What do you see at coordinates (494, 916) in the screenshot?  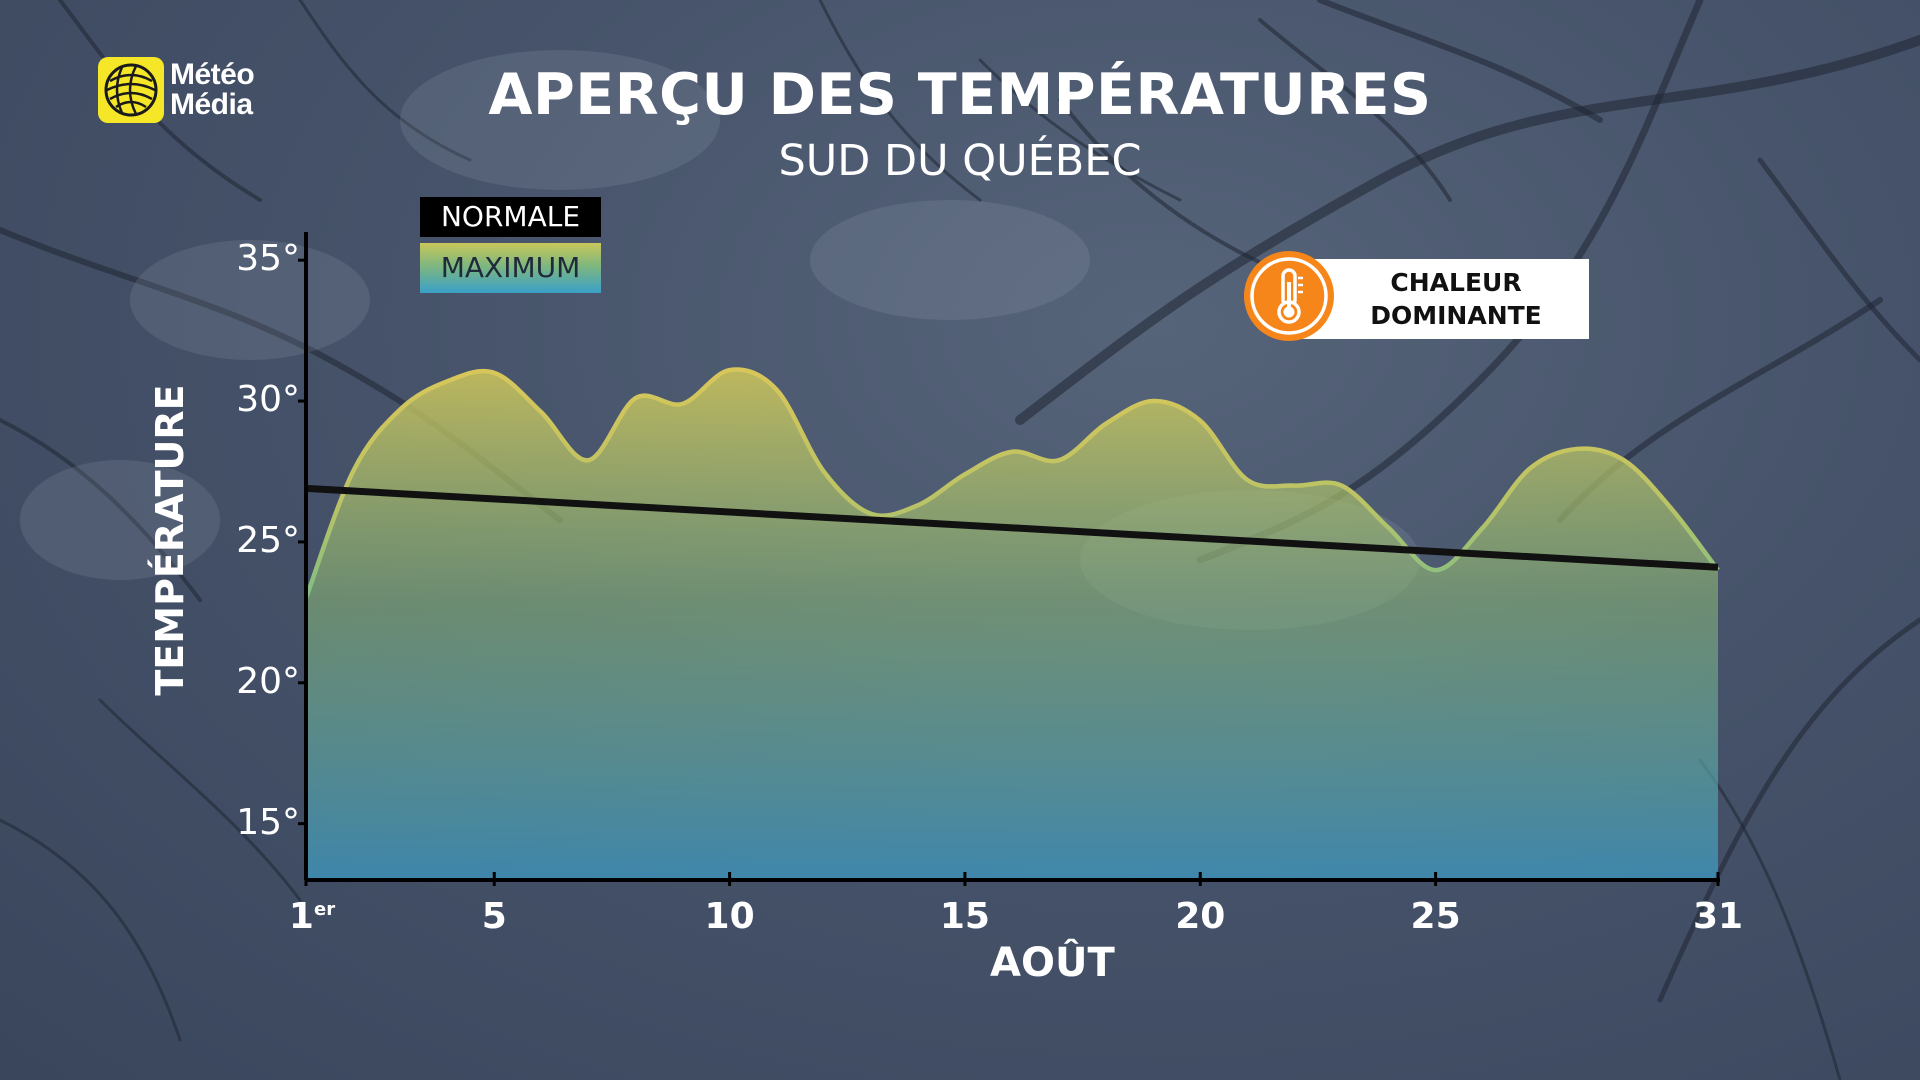 I see `x-tick-label: 5` at bounding box center [494, 916].